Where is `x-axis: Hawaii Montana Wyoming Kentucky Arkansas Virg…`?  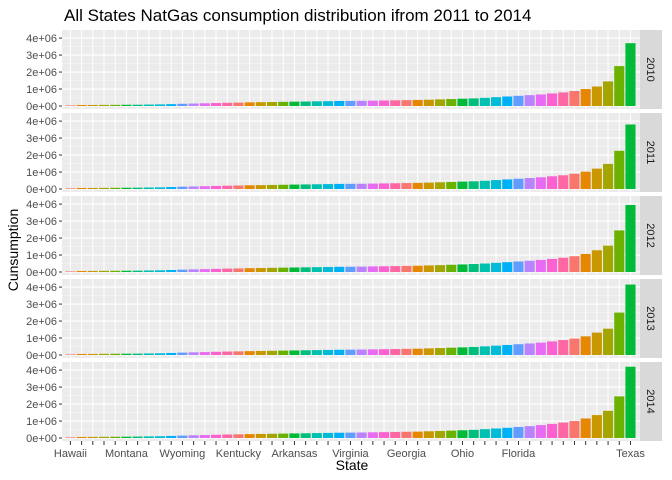 x-axis: Hawaii Montana Wyoming Kentucky Arkansas Virg… is located at coordinates (349, 450).